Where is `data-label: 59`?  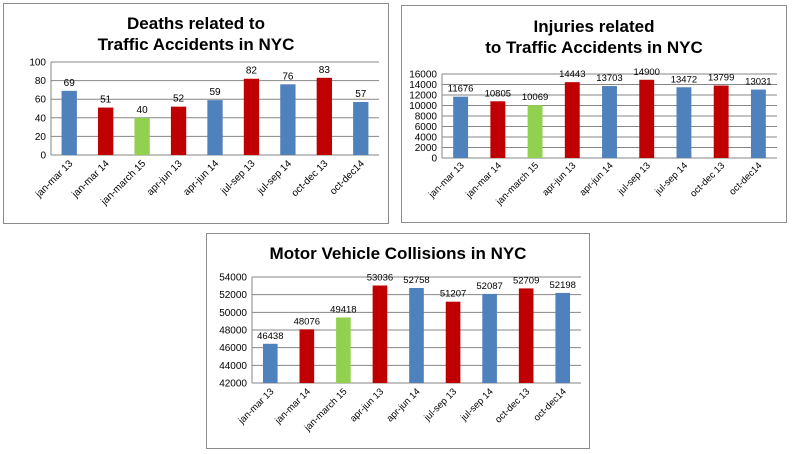 data-label: 59 is located at coordinates (215, 92).